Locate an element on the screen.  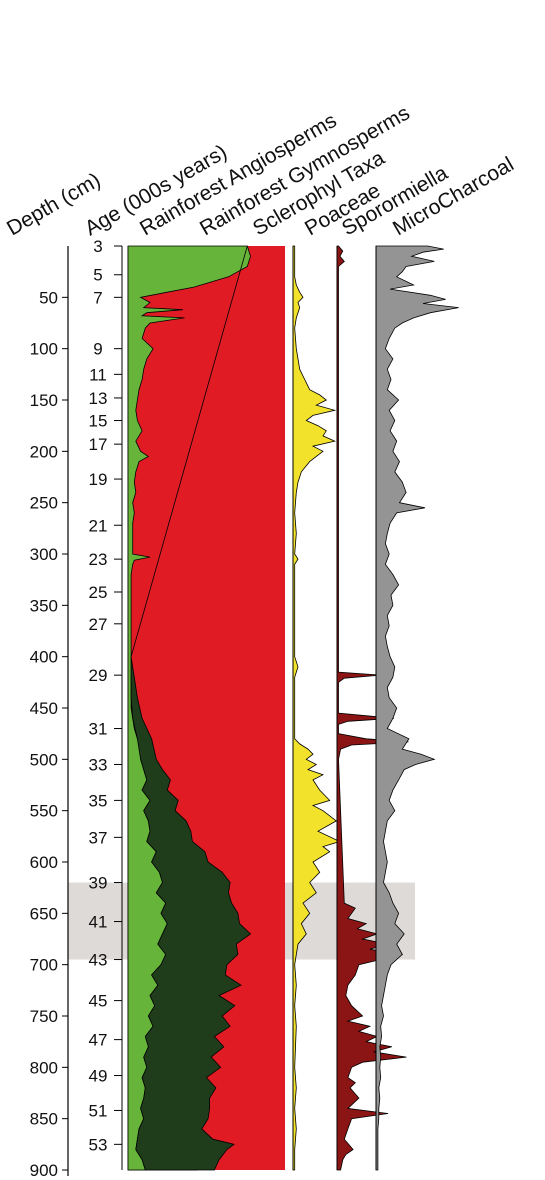
depth-tick-label: 600 is located at coordinates (44, 862).